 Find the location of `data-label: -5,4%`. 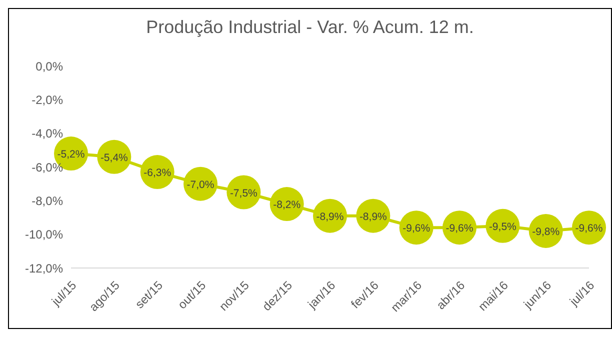

data-label: -5,4% is located at coordinates (114, 158).